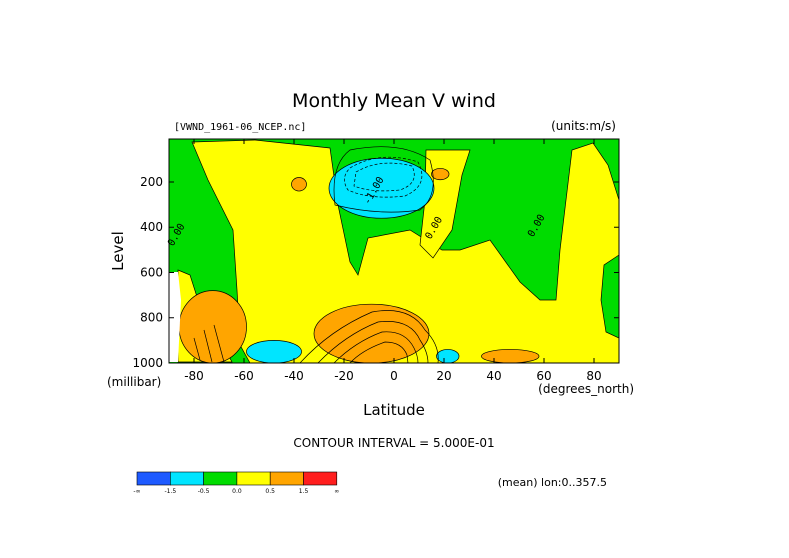 The height and width of the screenshot is (558, 789). I want to click on mean-text: (mean) lon:0..357.5, so click(552, 482).